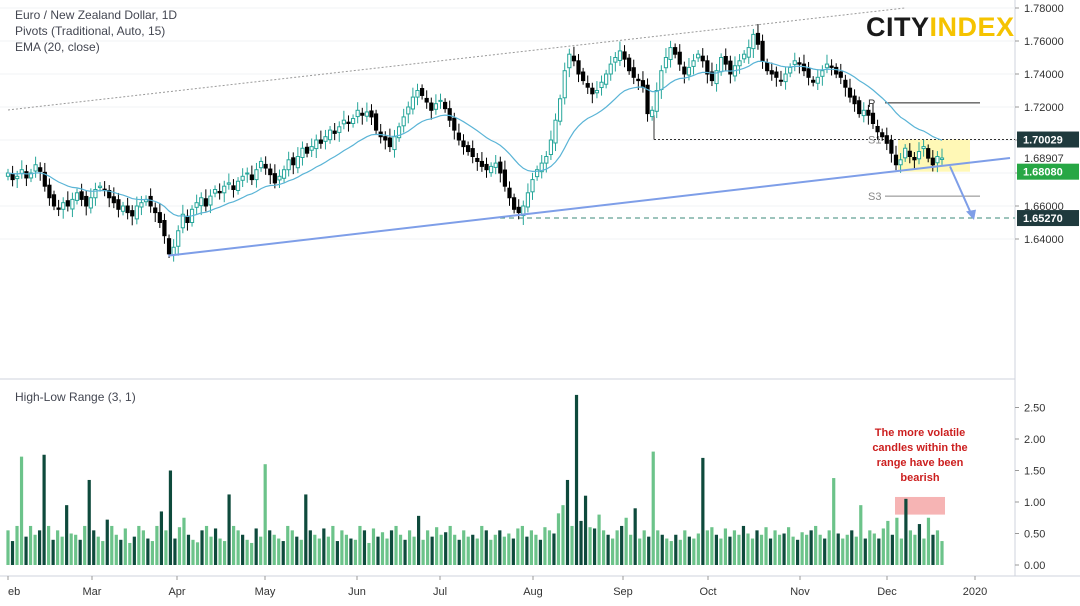  What do you see at coordinates (972, 27) in the screenshot?
I see `logo-part-2: INDEX` at bounding box center [972, 27].